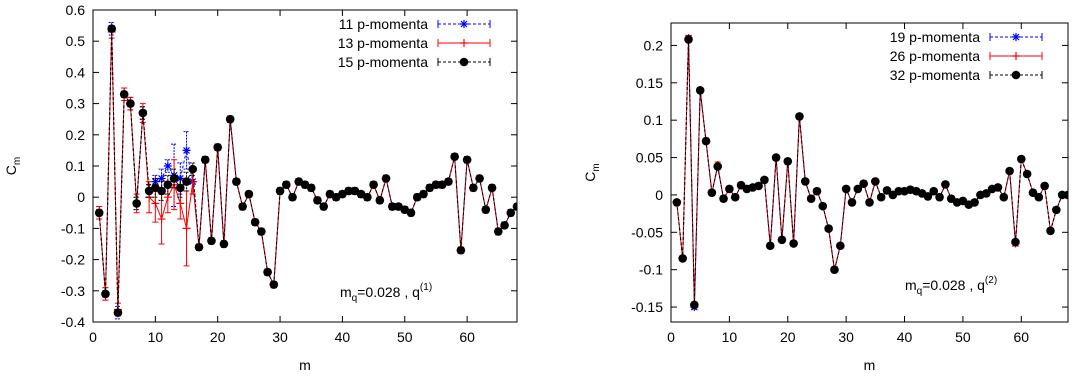 Image resolution: width=1082 pixels, height=381 pixels. I want to click on legend-label: 15 p-momenta, so click(383, 62).